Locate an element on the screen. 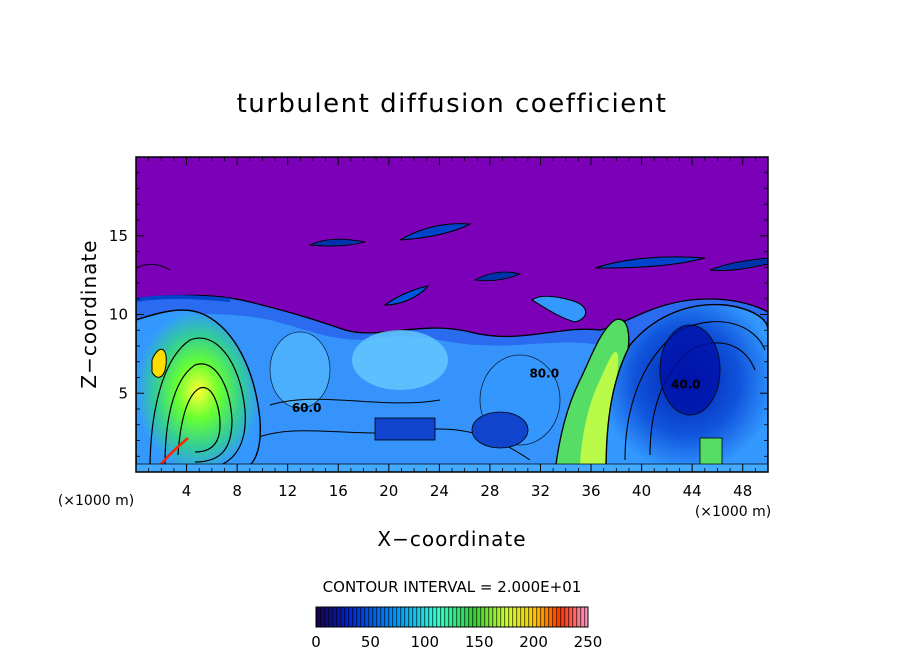 The image size is (904, 654). colorbar-tick-label: 200 is located at coordinates (533, 642).